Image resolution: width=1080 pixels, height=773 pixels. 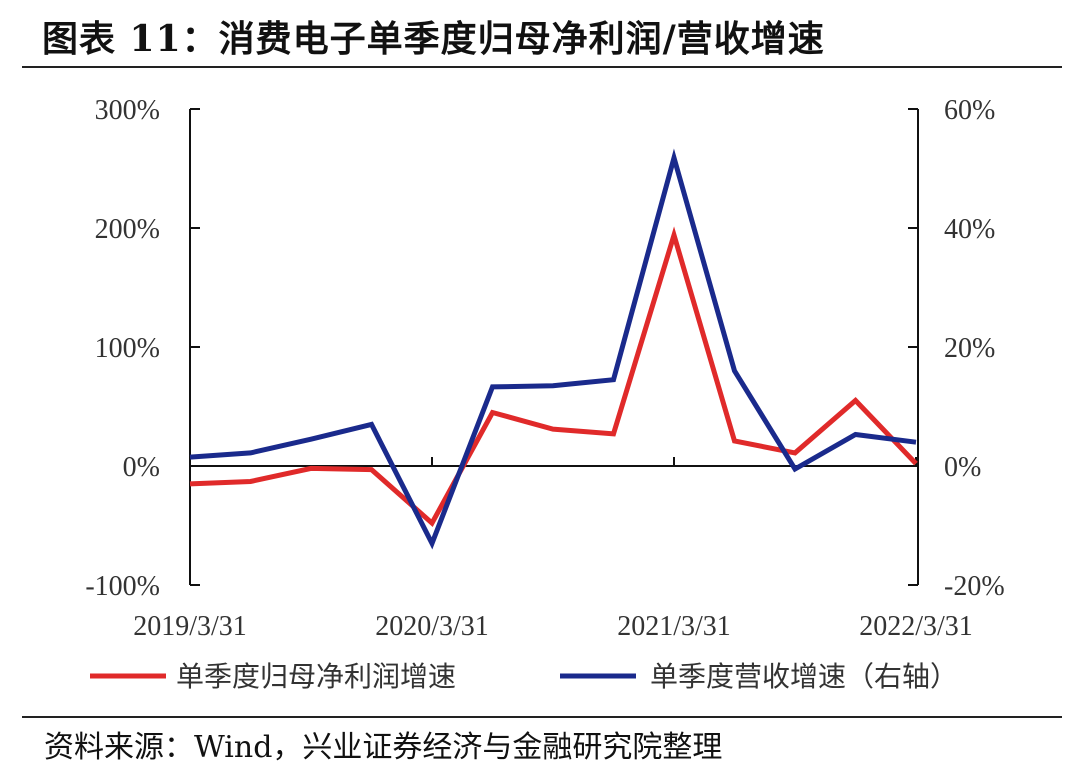 What do you see at coordinates (962, 467) in the screenshot?
I see `right-y-tick-label: 0%` at bounding box center [962, 467].